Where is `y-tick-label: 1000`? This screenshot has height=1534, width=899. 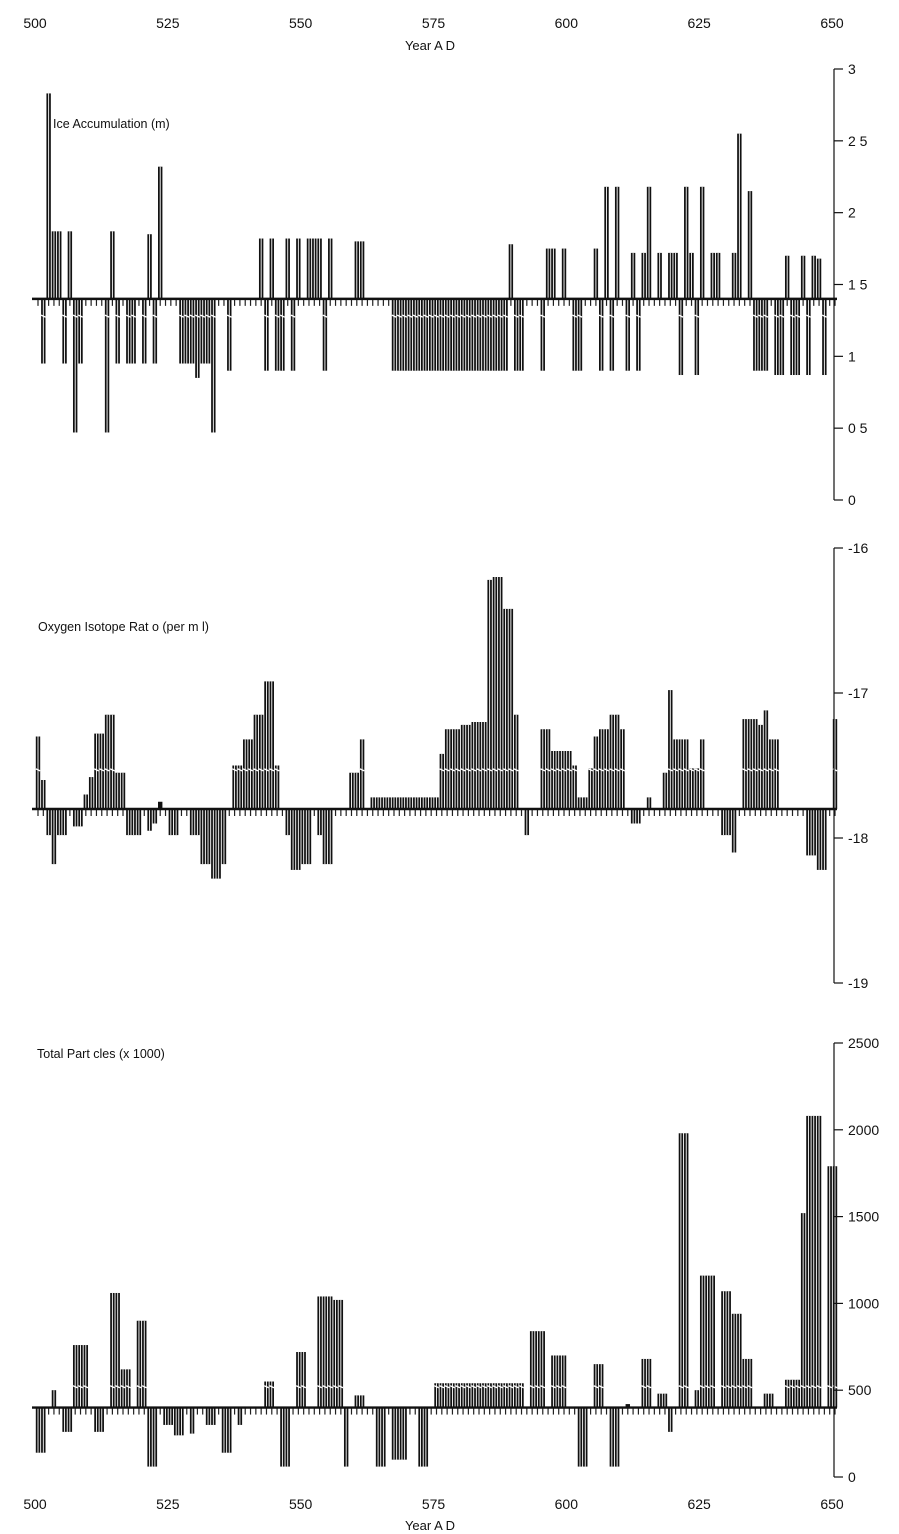 y-tick-label: 1000 is located at coordinates (863, 1303).